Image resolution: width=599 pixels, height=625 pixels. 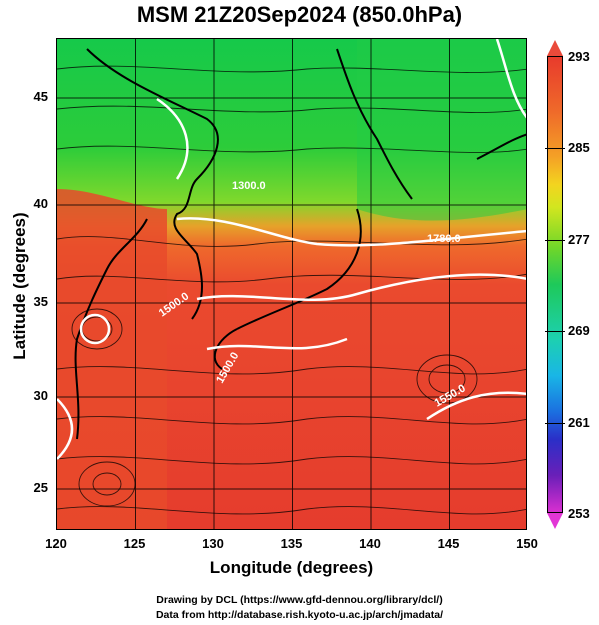 I want to click on colorbar-tick-label: 261, so click(x=579, y=422).